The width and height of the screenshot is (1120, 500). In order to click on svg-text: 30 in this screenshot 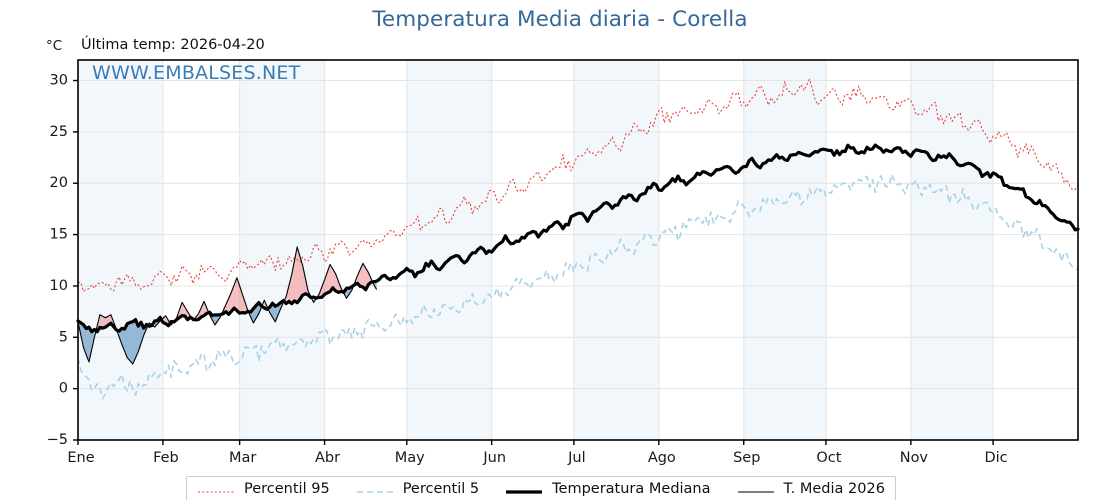, I will do `click(59, 81)`.